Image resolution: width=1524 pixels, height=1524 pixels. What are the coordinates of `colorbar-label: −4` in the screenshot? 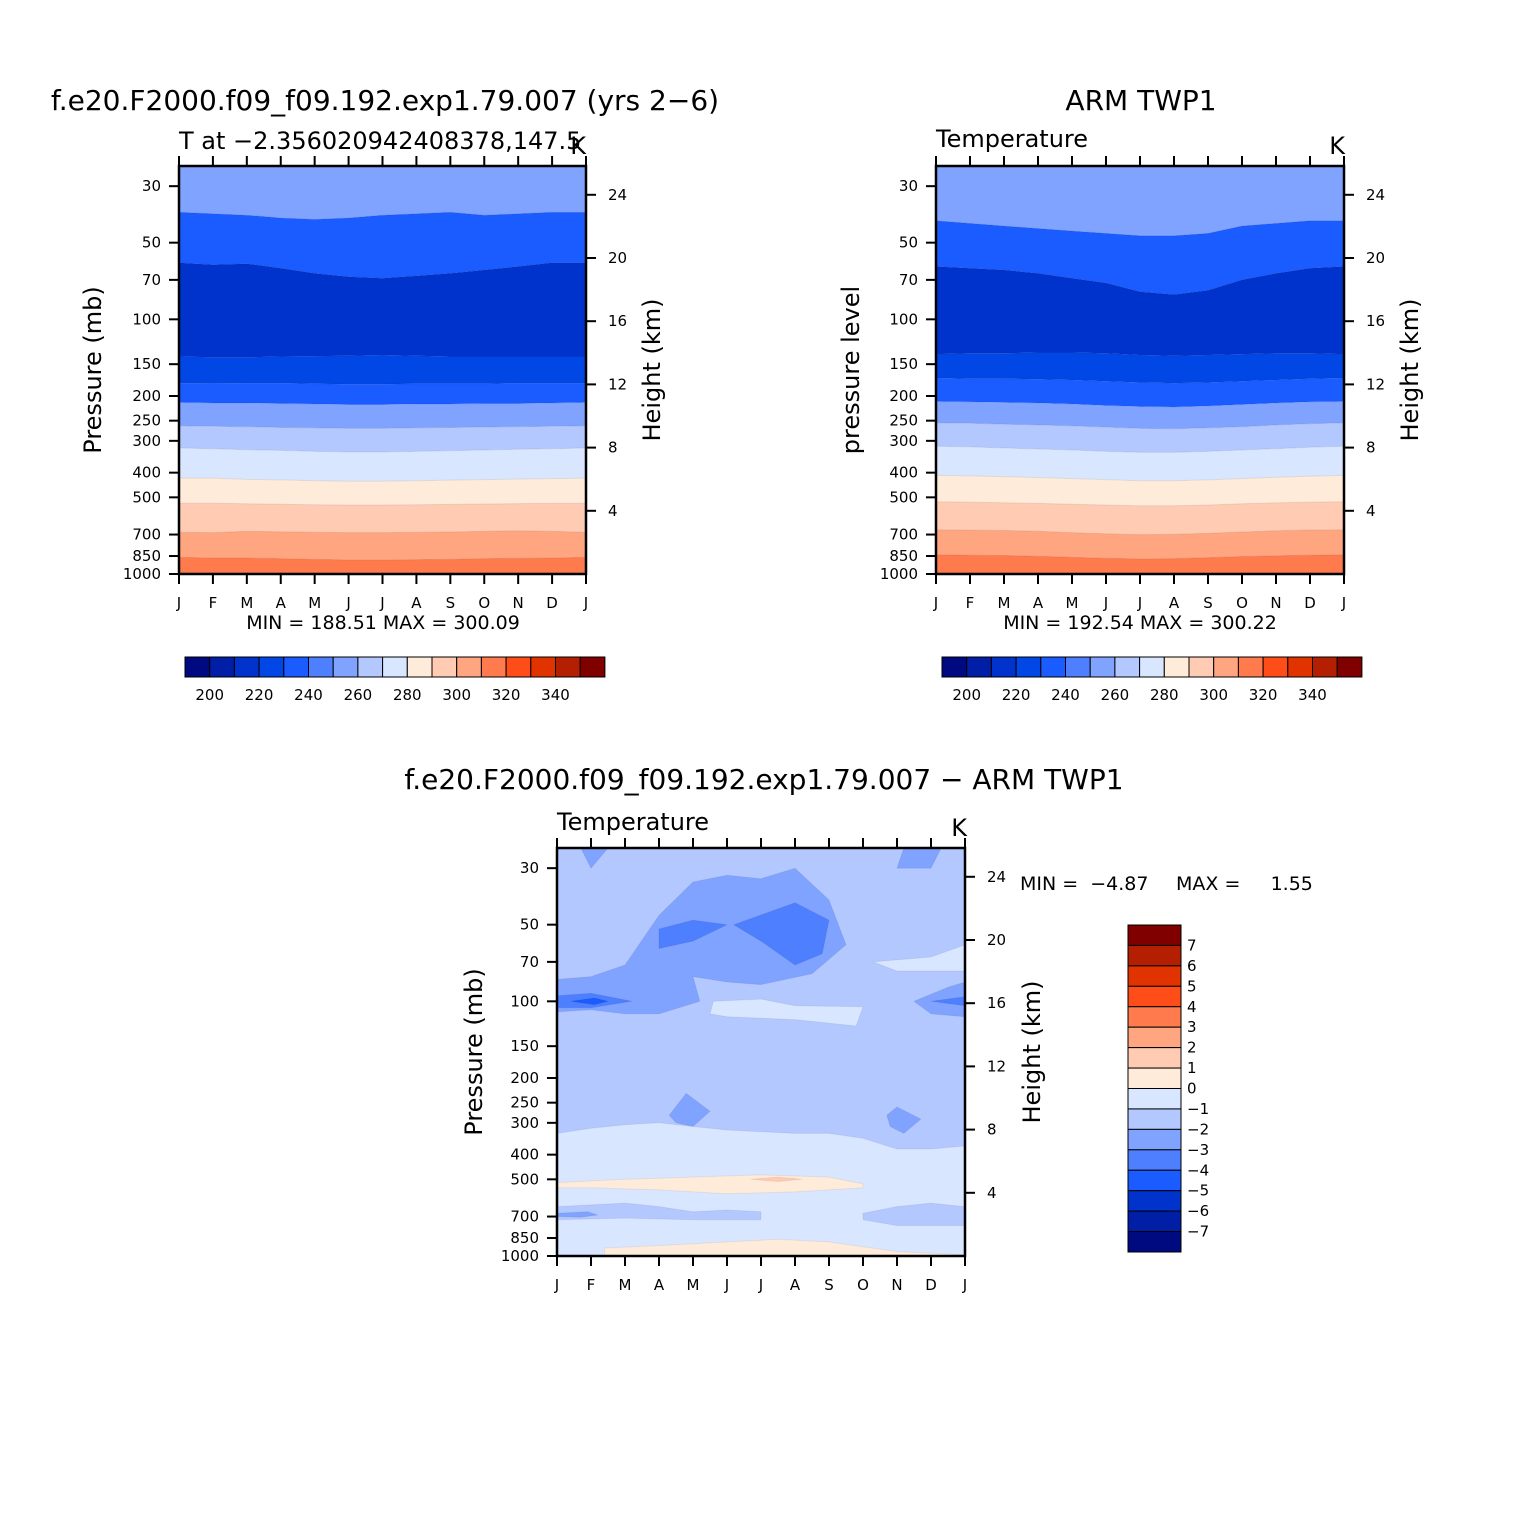 It's located at (1198, 1170).